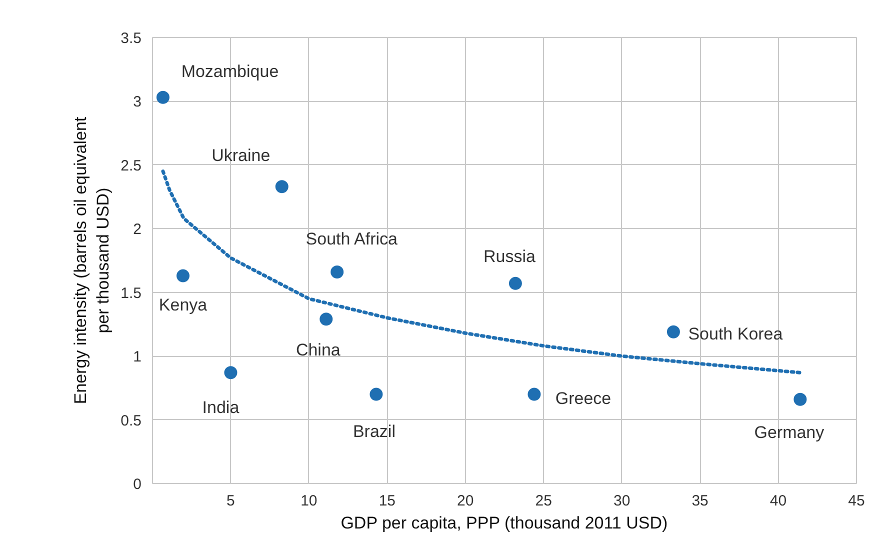  I want to click on y-tick-label: 0.5, so click(131, 421).